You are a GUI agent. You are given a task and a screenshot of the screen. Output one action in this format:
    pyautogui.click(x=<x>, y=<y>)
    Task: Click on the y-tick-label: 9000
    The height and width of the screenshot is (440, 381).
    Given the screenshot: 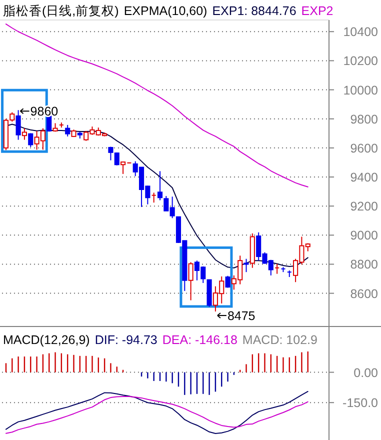 What is the action you would take?
    pyautogui.click(x=364, y=235)
    